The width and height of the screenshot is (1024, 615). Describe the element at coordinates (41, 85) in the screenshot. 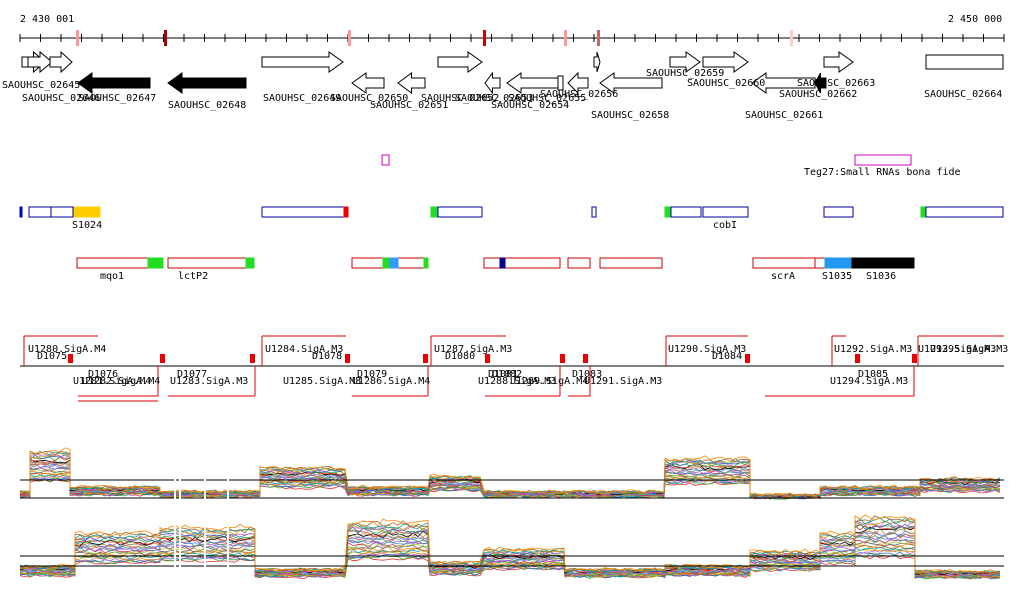

I see `gene-label: SAOUHSC_02645` at that location.